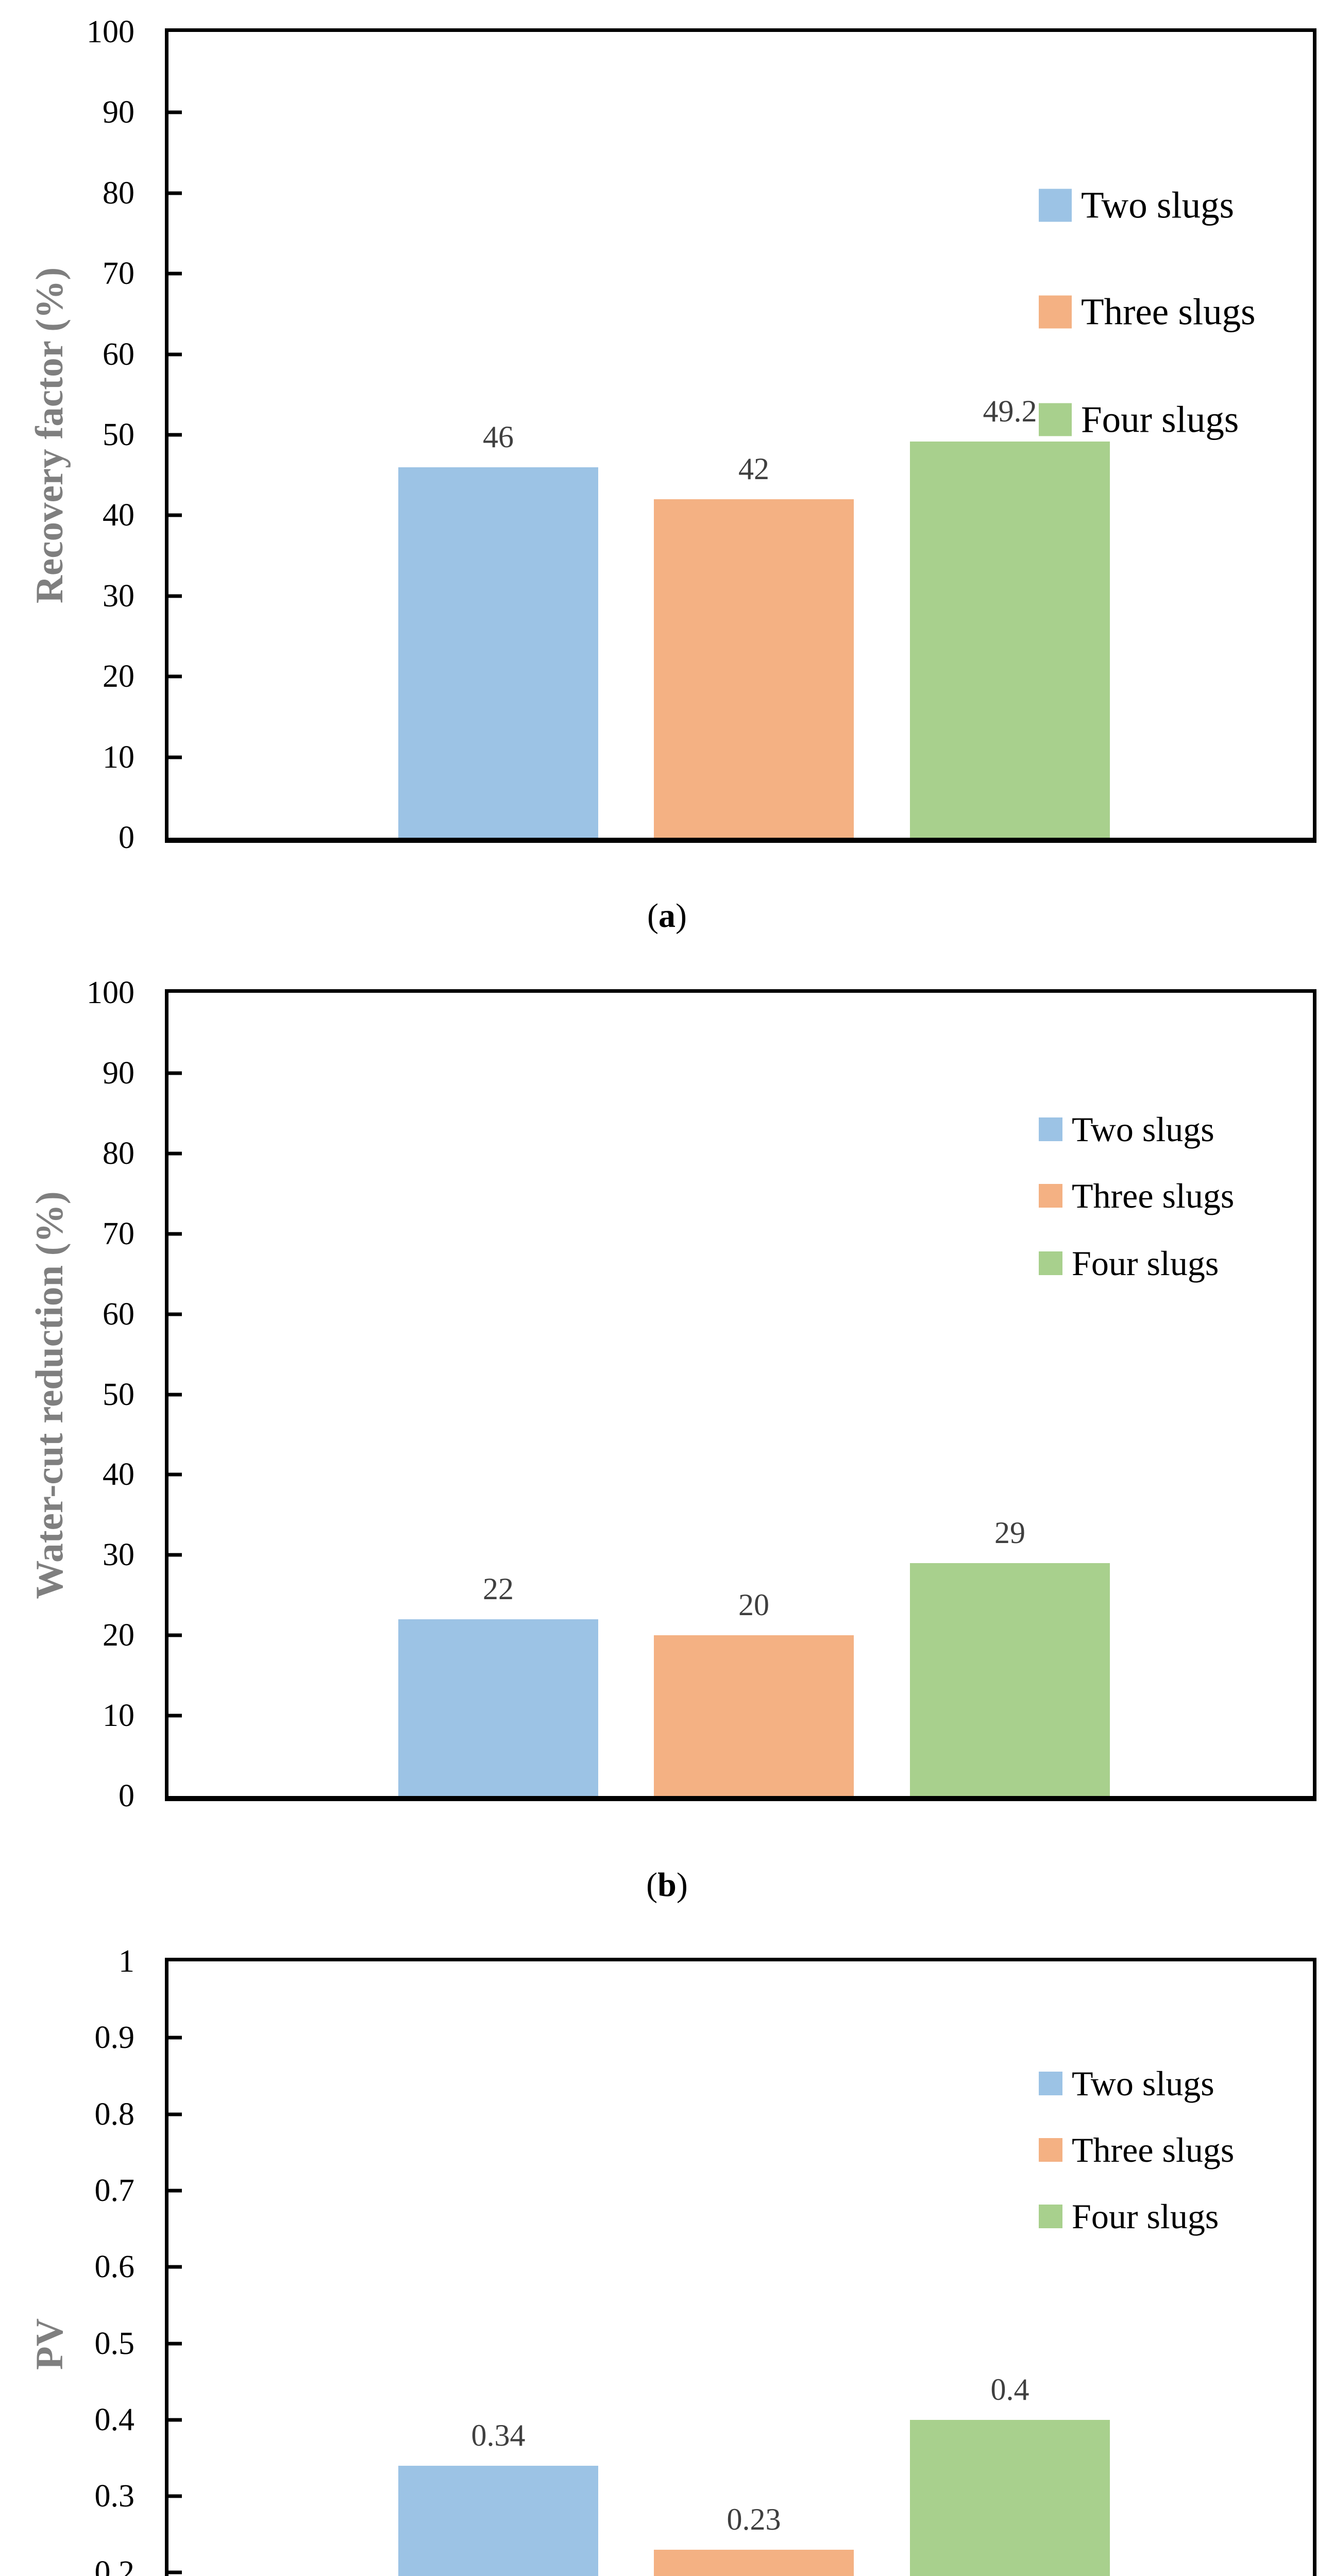 The image size is (1334, 2576). Describe the element at coordinates (754, 2519) in the screenshot. I see `bar-value-label: 0.23` at that location.